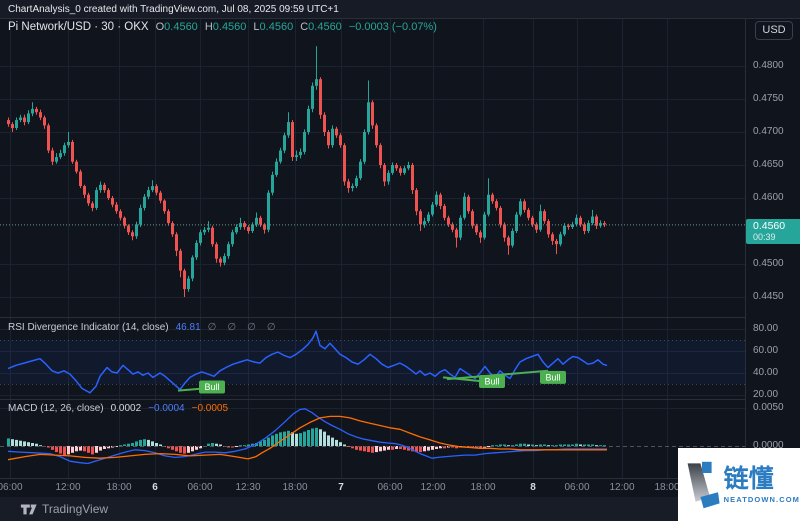  What do you see at coordinates (371, 381) in the screenshot?
I see `rsi-divergence: Bull Bull Bull` at bounding box center [371, 381].